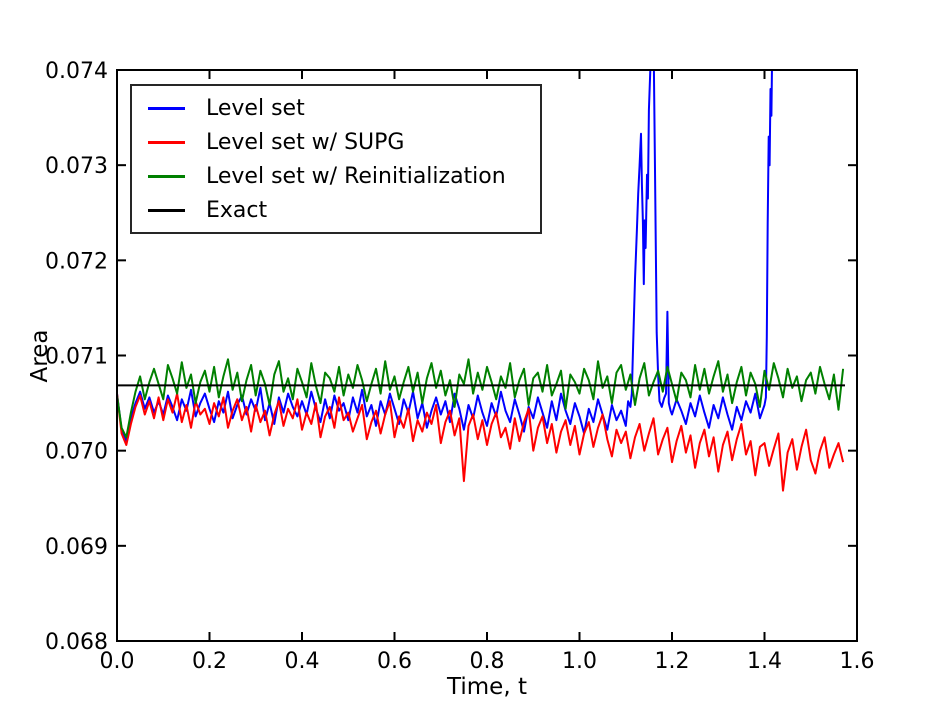 This screenshot has width=952, height=715. I want to click on legend-label: Level set w/ Reinitialization, so click(356, 176).